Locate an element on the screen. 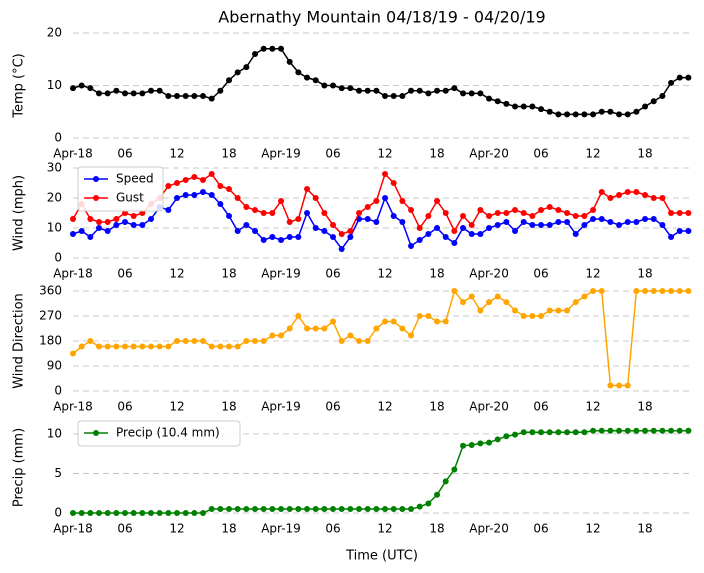 This screenshot has width=704, height=573. y-tick-label: 10 is located at coordinates (54, 433).